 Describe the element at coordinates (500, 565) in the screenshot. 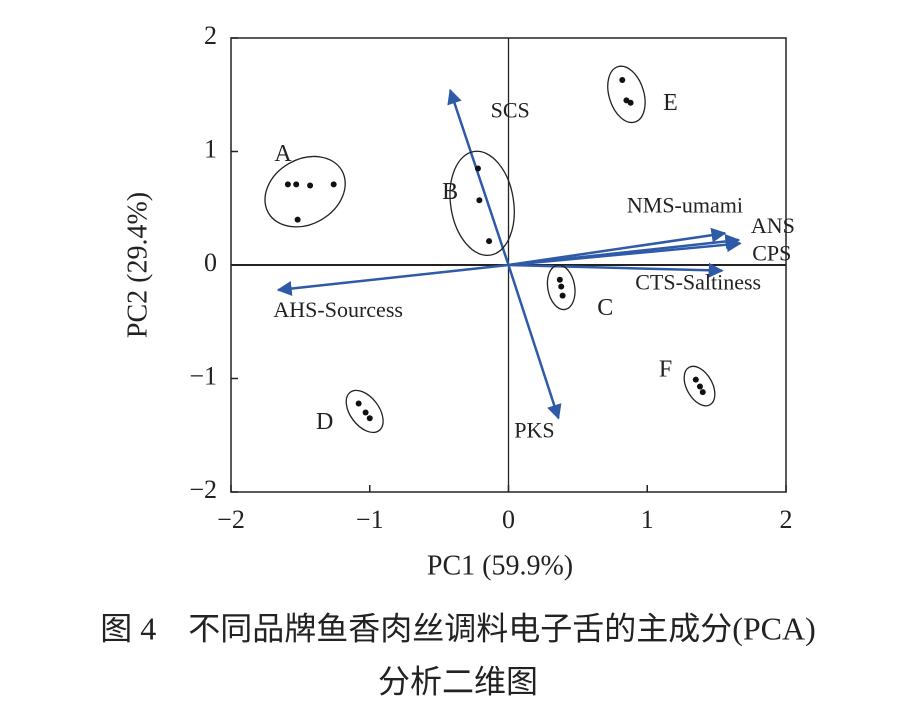

I see `x-axis-label: PC1 (59.9%)` at that location.